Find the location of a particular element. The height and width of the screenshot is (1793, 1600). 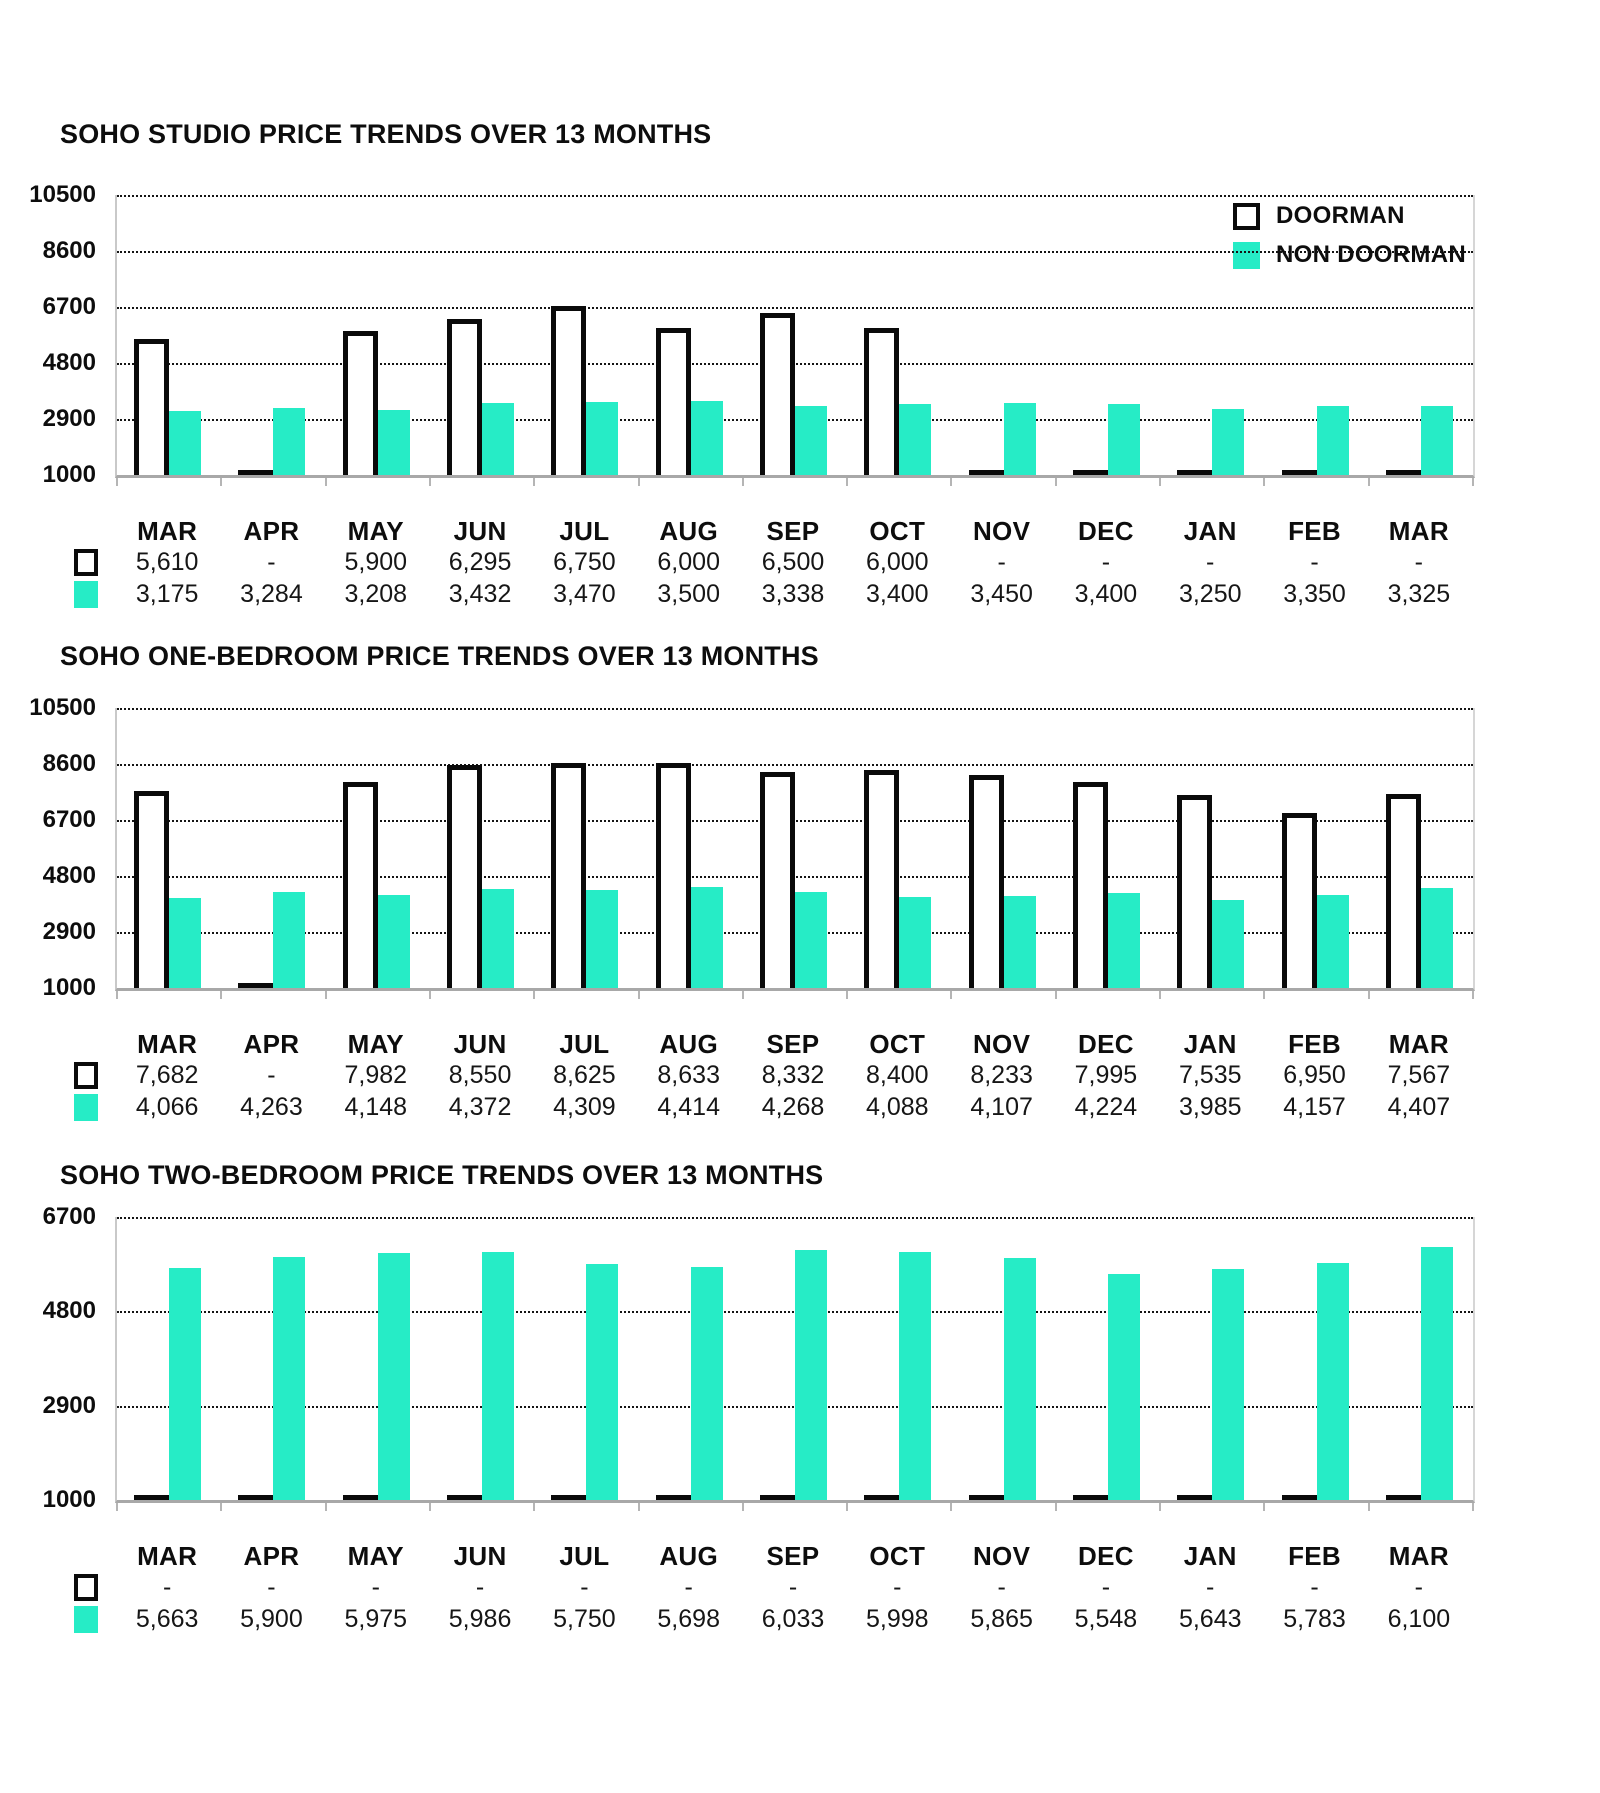

y-axis-tick-label: 8600 is located at coordinates (69, 763).